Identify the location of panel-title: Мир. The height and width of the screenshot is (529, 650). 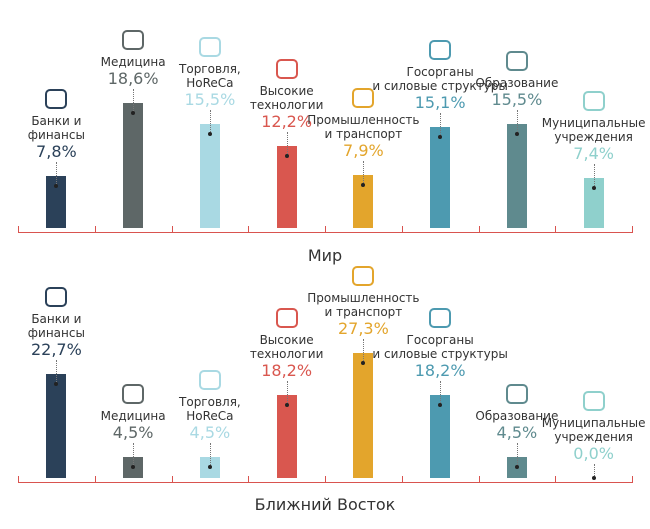
(325, 255).